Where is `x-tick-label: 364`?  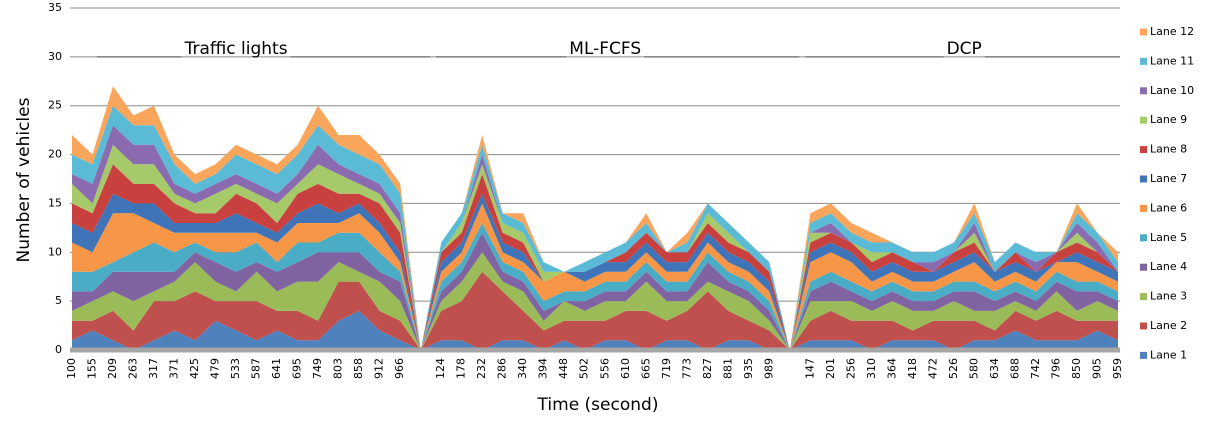
x-tick-label: 364 is located at coordinates (891, 368).